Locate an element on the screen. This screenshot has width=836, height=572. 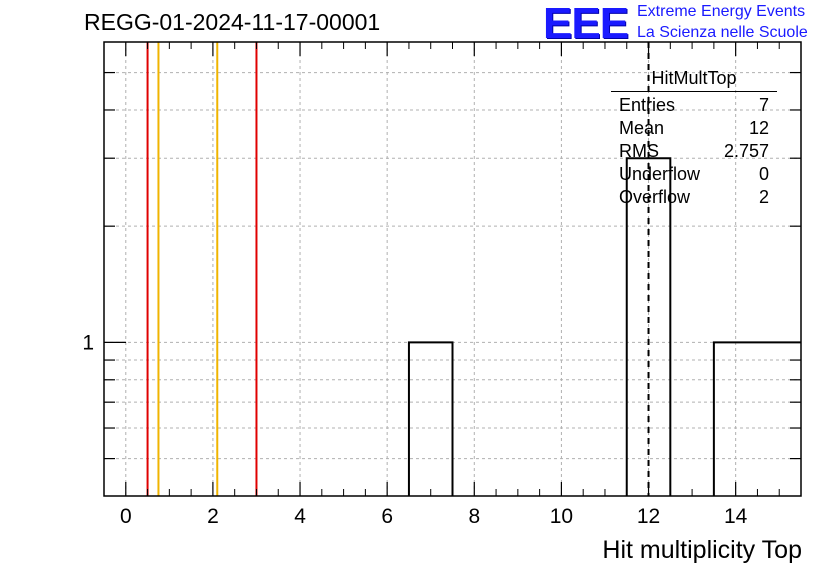
eee-logo: EEE is located at coordinates (586, 24).